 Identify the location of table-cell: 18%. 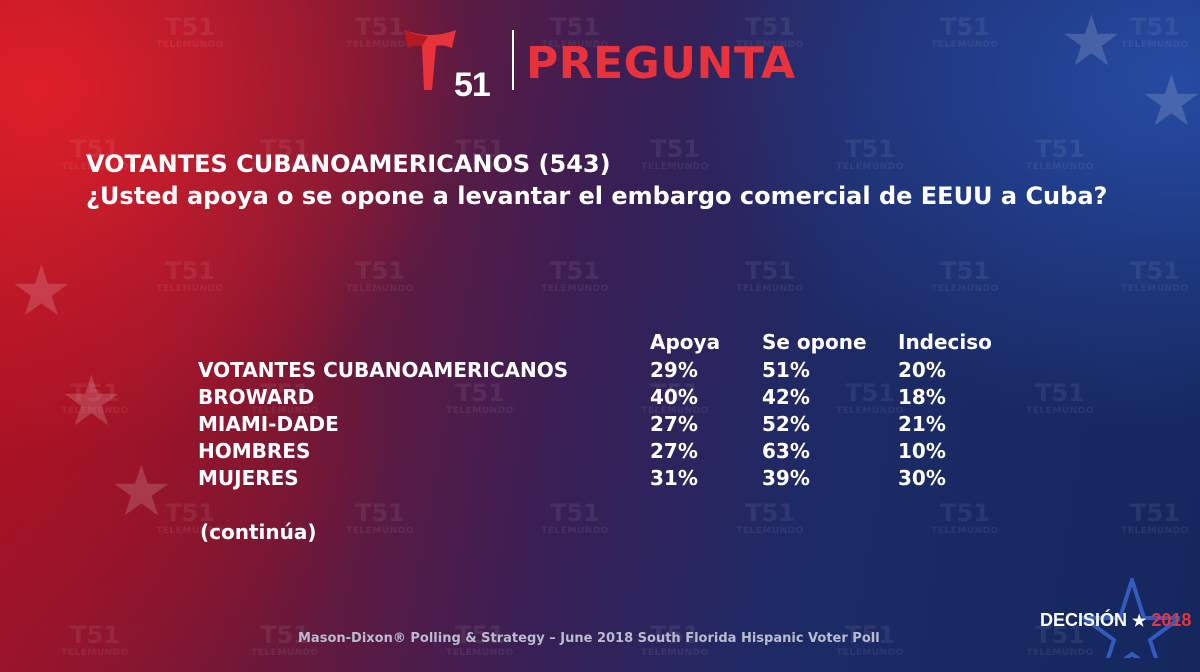
(922, 397).